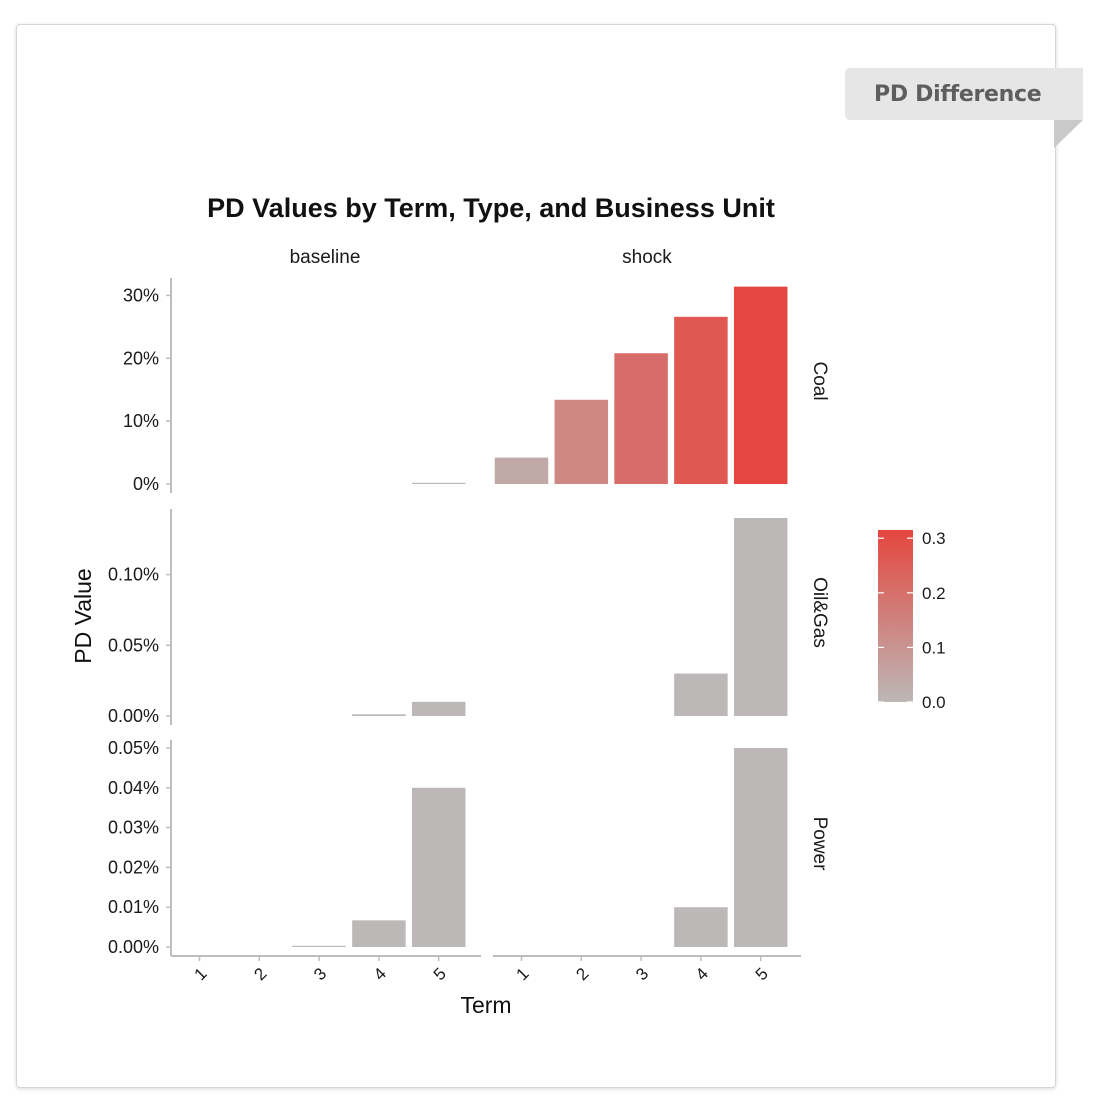 The width and height of the screenshot is (1094, 1098). What do you see at coordinates (702, 974) in the screenshot?
I see `x-tick-label-shock: 4` at bounding box center [702, 974].